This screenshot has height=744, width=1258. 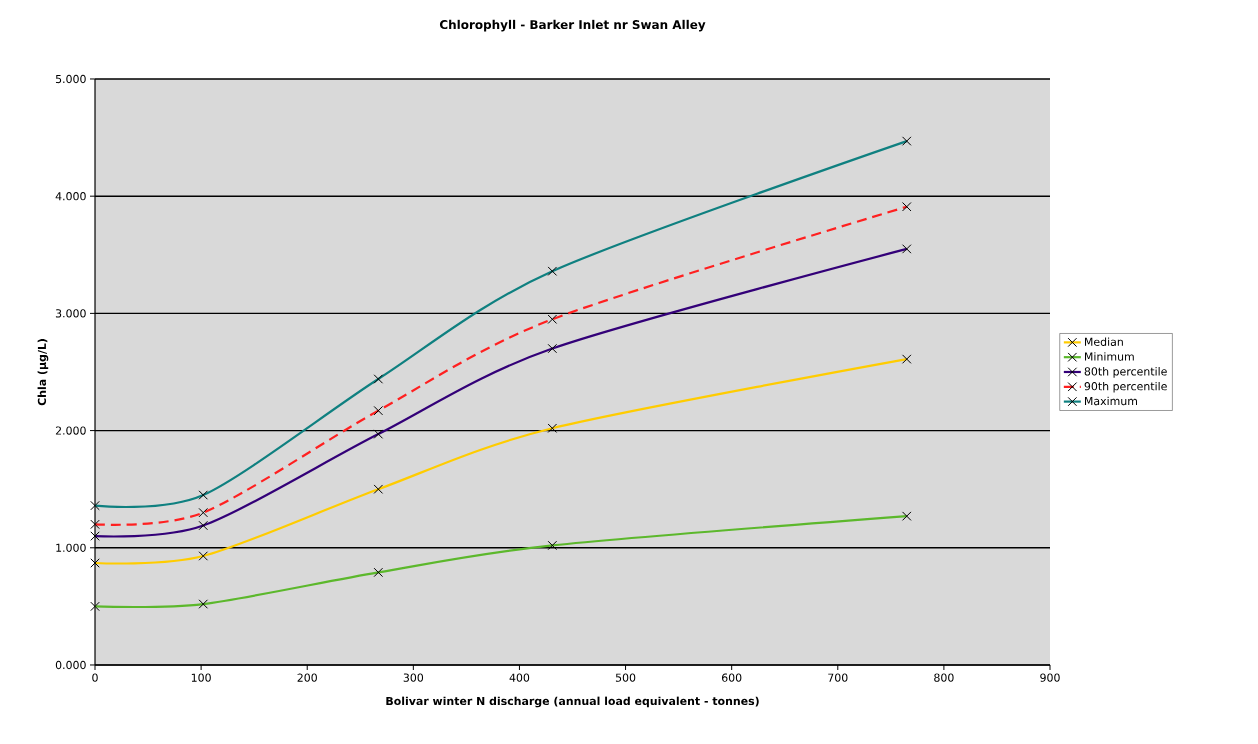 What do you see at coordinates (625, 677) in the screenshot?
I see `x-tick-label: 500` at bounding box center [625, 677].